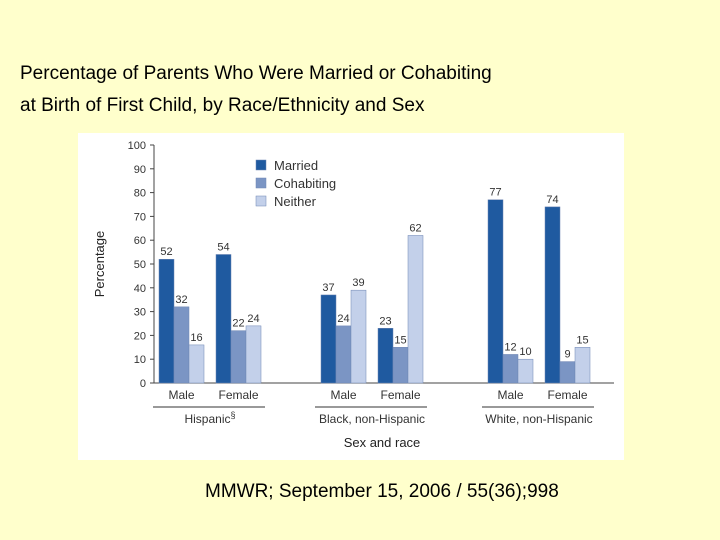 This screenshot has height=540, width=720. I want to click on y-tick-label: 90, so click(140, 170).